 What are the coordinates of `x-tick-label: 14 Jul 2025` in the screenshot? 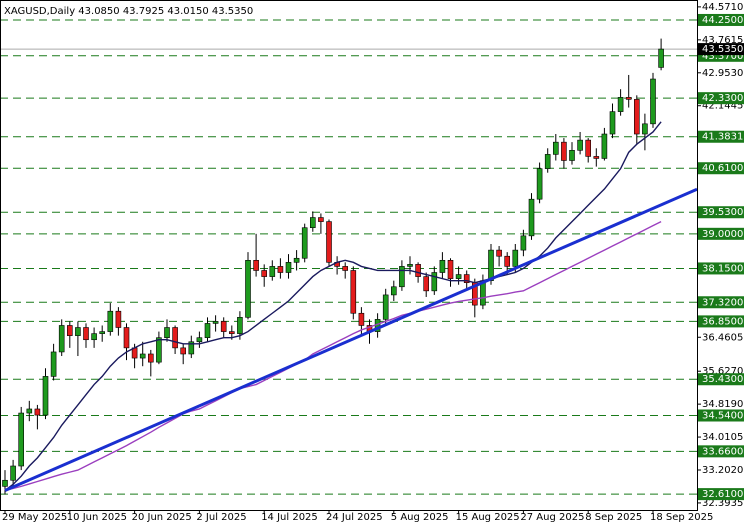 It's located at (289, 517).